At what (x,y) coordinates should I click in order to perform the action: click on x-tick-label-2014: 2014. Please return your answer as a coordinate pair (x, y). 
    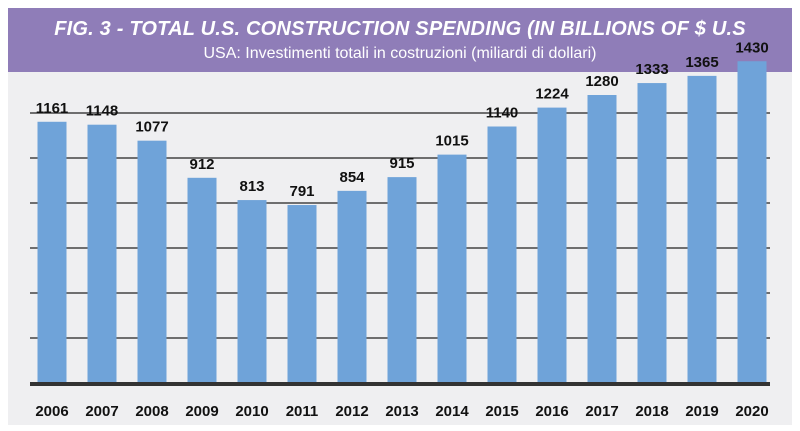
    Looking at the image, I should click on (452, 411).